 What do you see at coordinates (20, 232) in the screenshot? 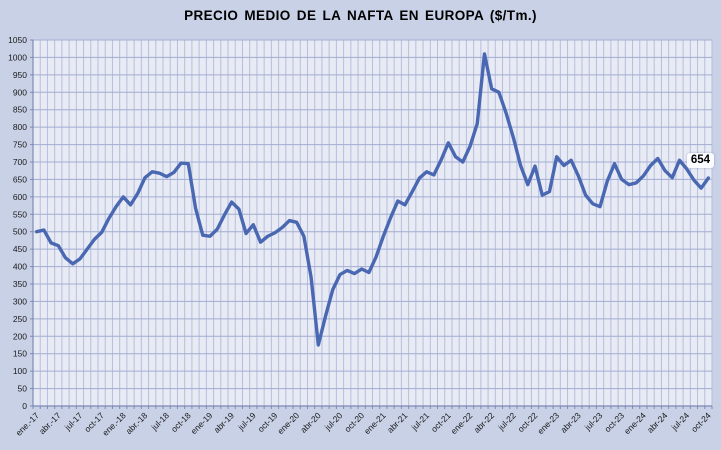
I see `y-tick-label: 500` at bounding box center [20, 232].